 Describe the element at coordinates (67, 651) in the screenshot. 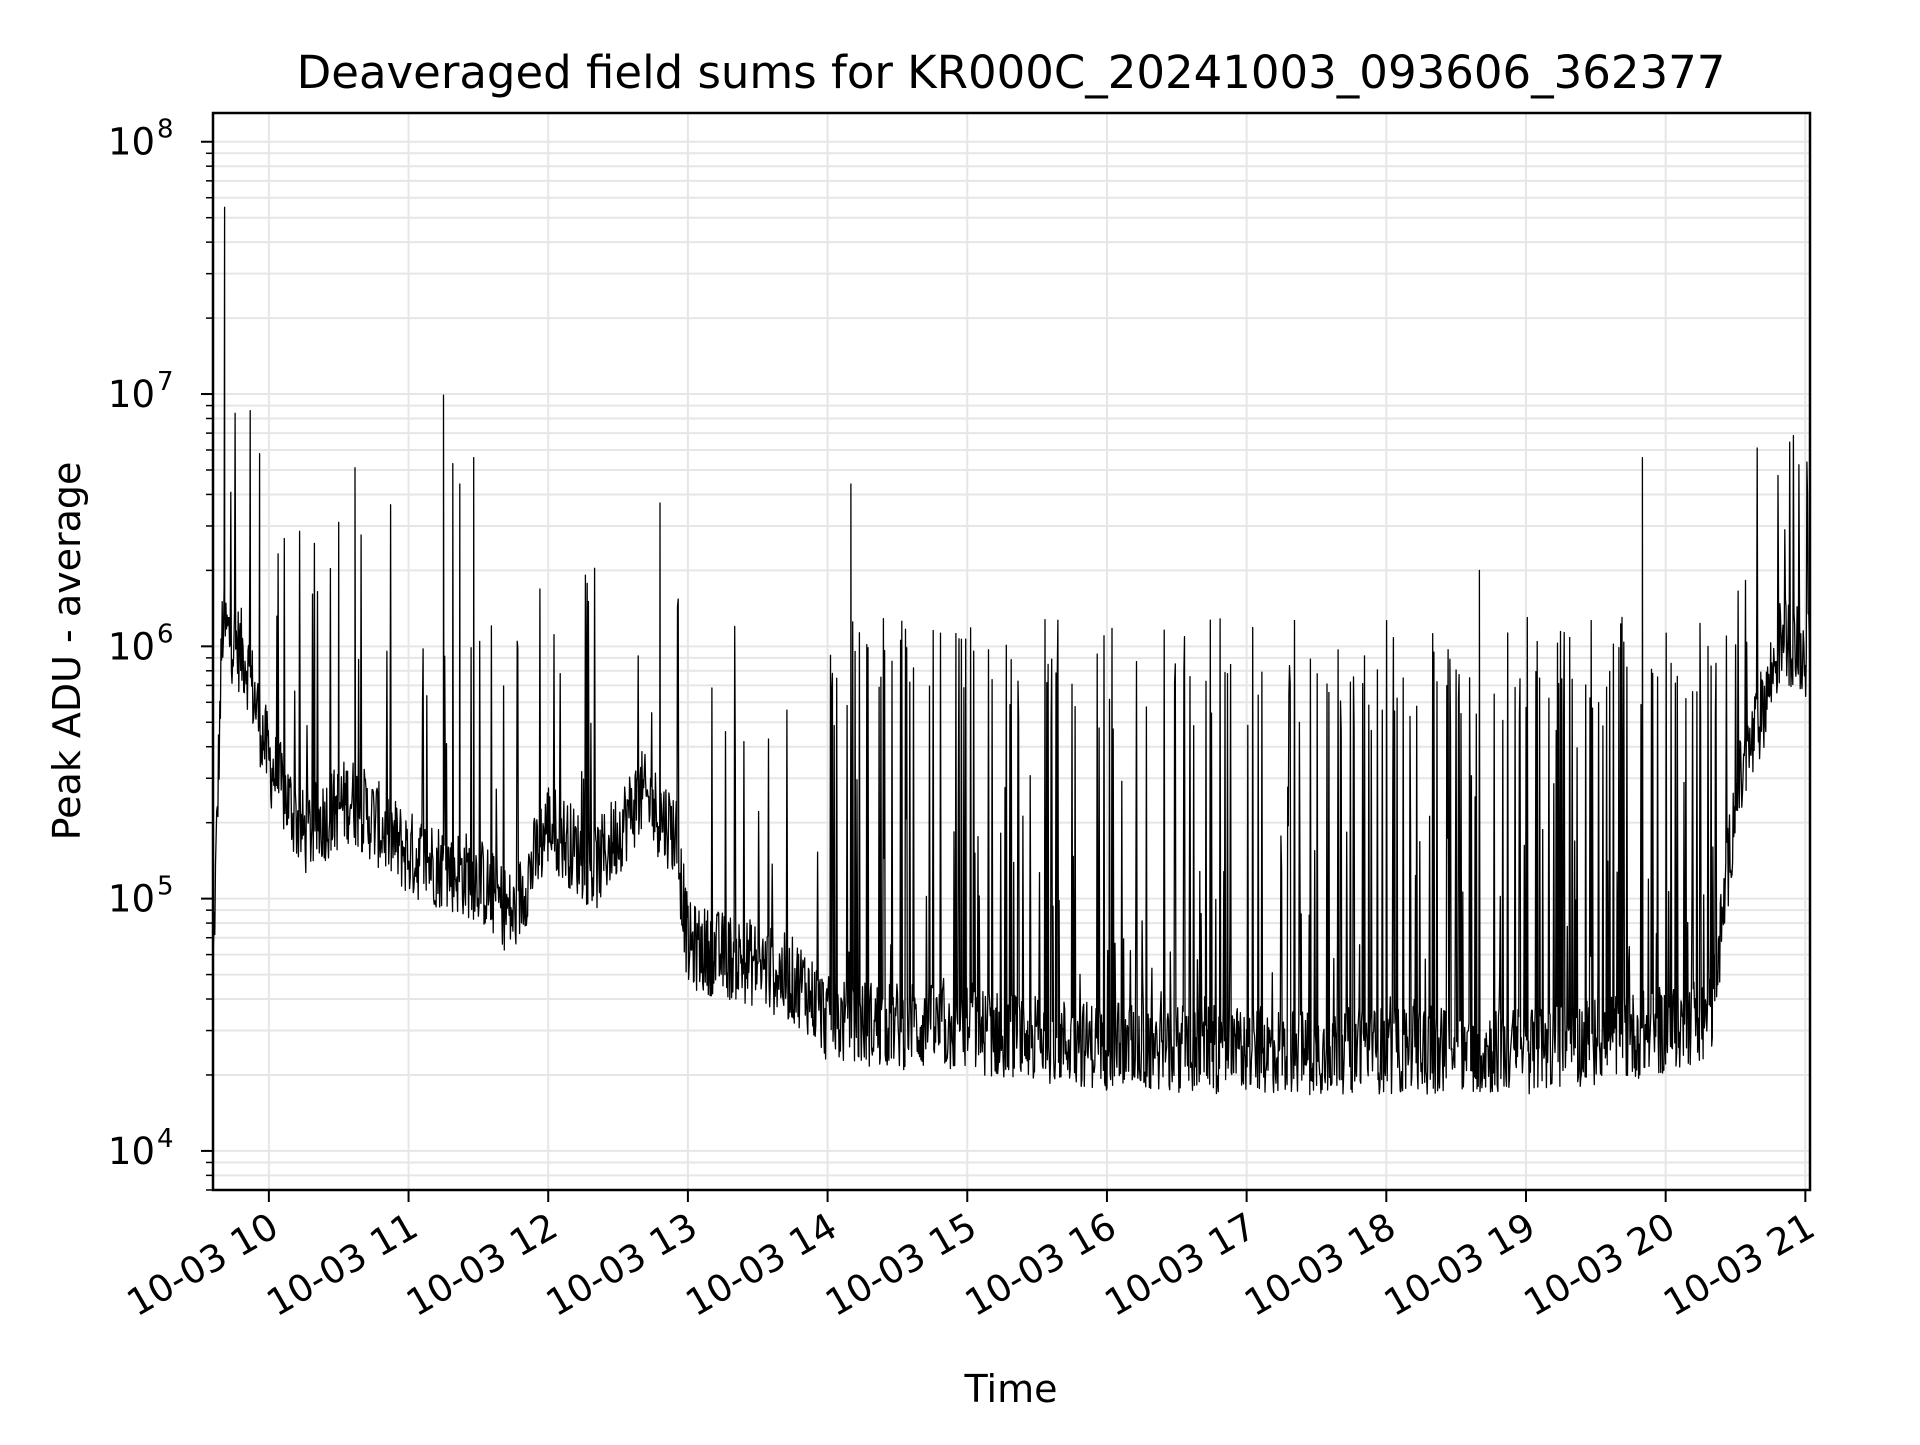

I see `y-axis-label: Peak ADU - average` at that location.